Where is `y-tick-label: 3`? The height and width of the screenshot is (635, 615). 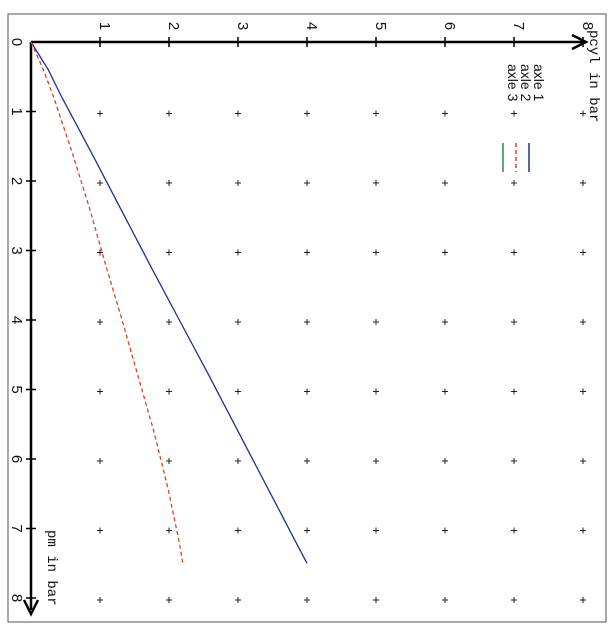
y-tick-label: 3 is located at coordinates (242, 26).